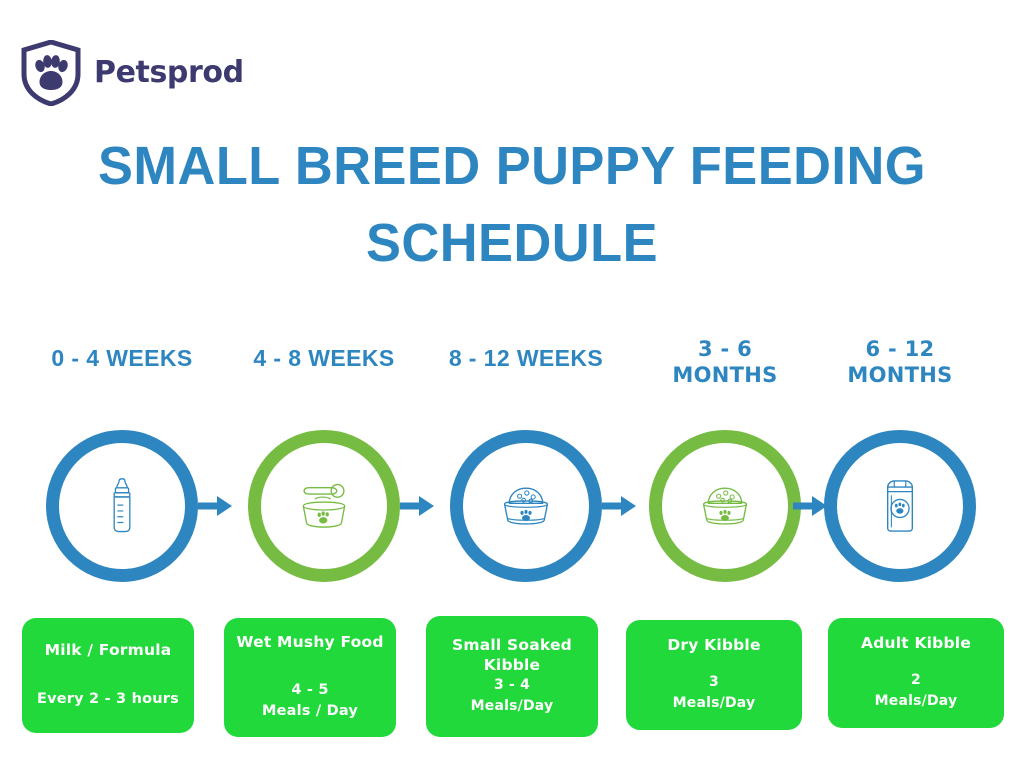 Image resolution: width=1024 pixels, height=768 pixels. What do you see at coordinates (512, 166) in the screenshot?
I see `page-title-line-1: SMALL BREED PUPPY FEEDING` at bounding box center [512, 166].